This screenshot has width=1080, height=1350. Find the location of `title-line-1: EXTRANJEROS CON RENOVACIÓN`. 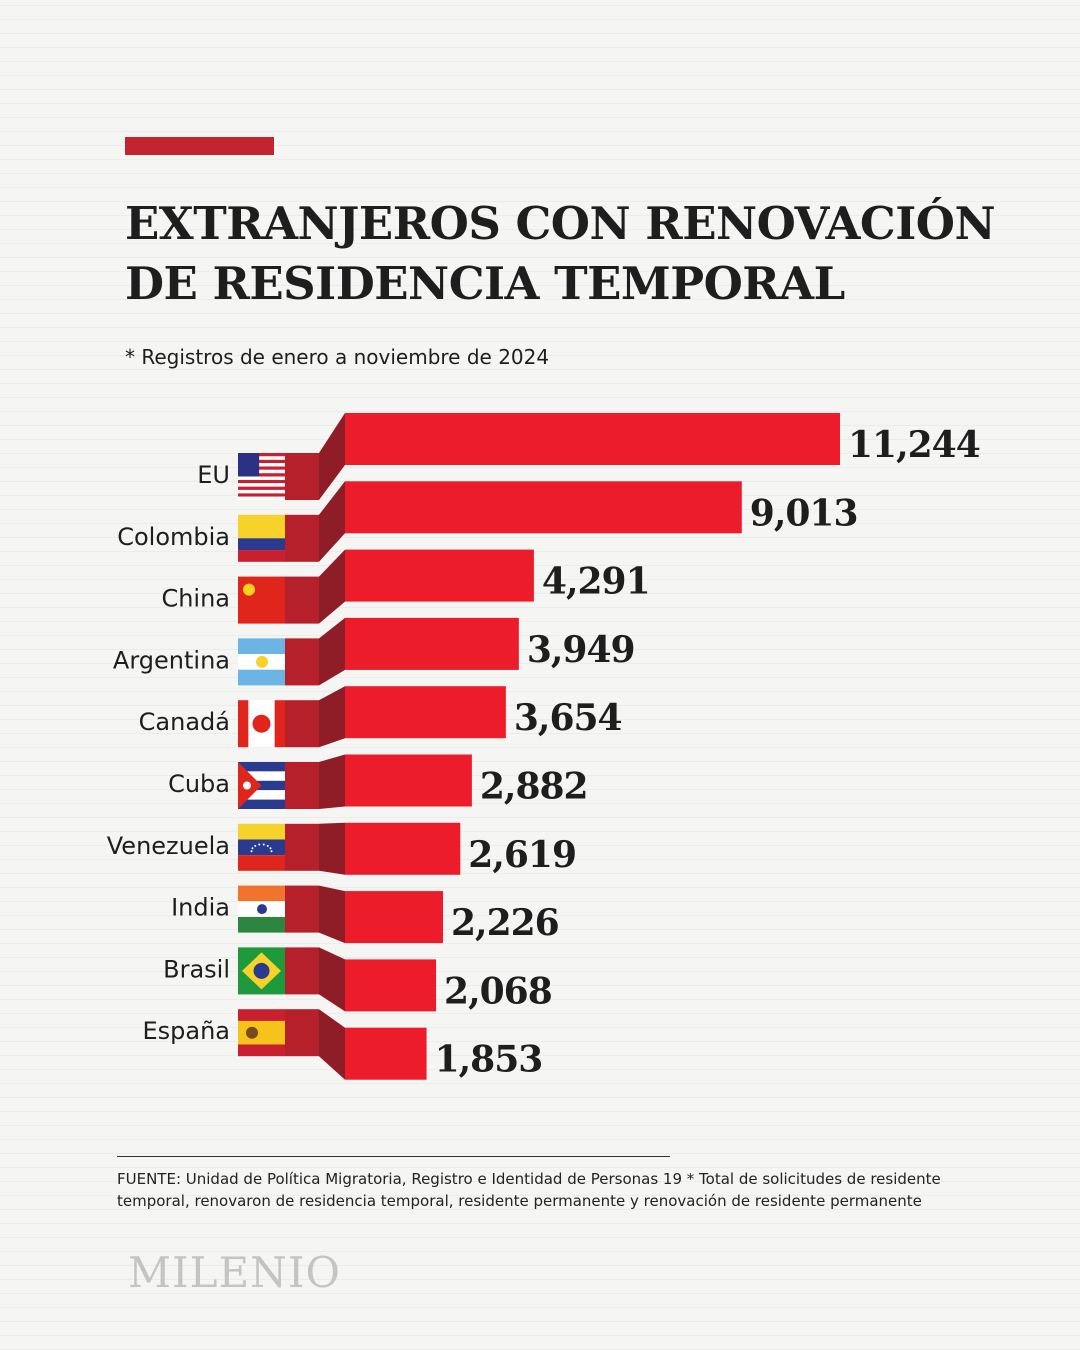

title-line-1: EXTRANJEROS CON RENOVACIÓN is located at coordinates (560, 223).